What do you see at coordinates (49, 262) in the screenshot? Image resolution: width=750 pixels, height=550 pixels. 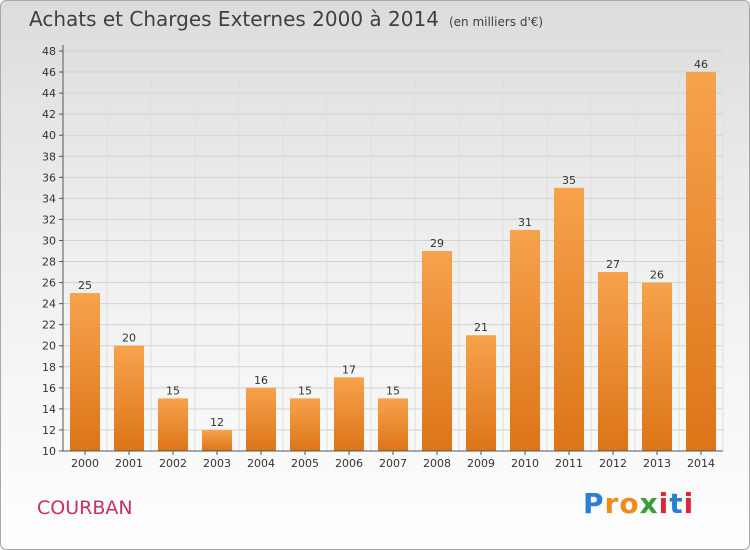 I see `y-tick-label: 28` at bounding box center [49, 262].